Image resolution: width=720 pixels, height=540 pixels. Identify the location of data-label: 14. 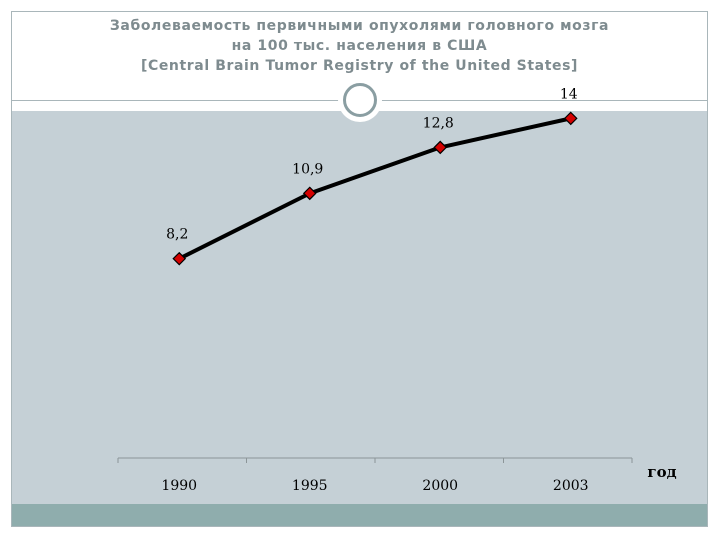
(569, 94).